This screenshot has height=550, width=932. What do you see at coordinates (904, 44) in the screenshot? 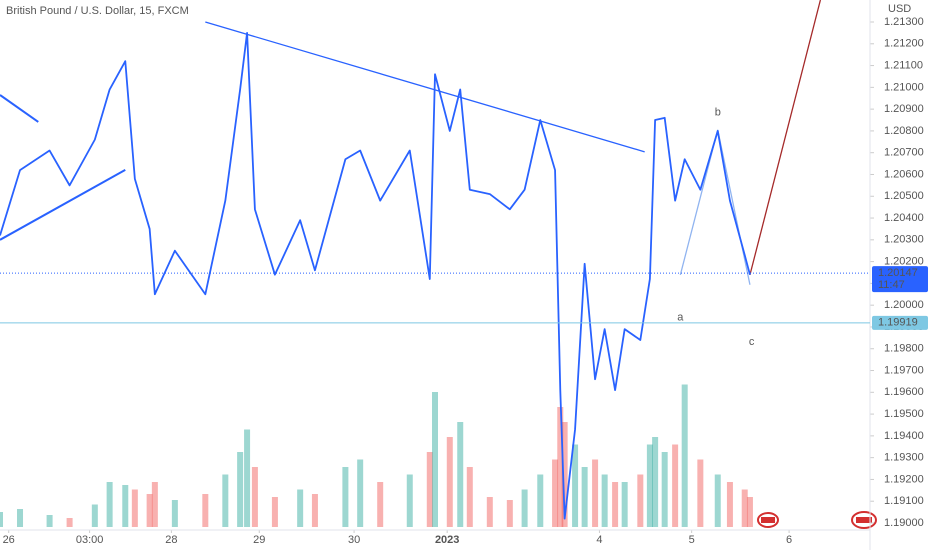
I see `y-tick-label: 1.21200` at bounding box center [904, 44].